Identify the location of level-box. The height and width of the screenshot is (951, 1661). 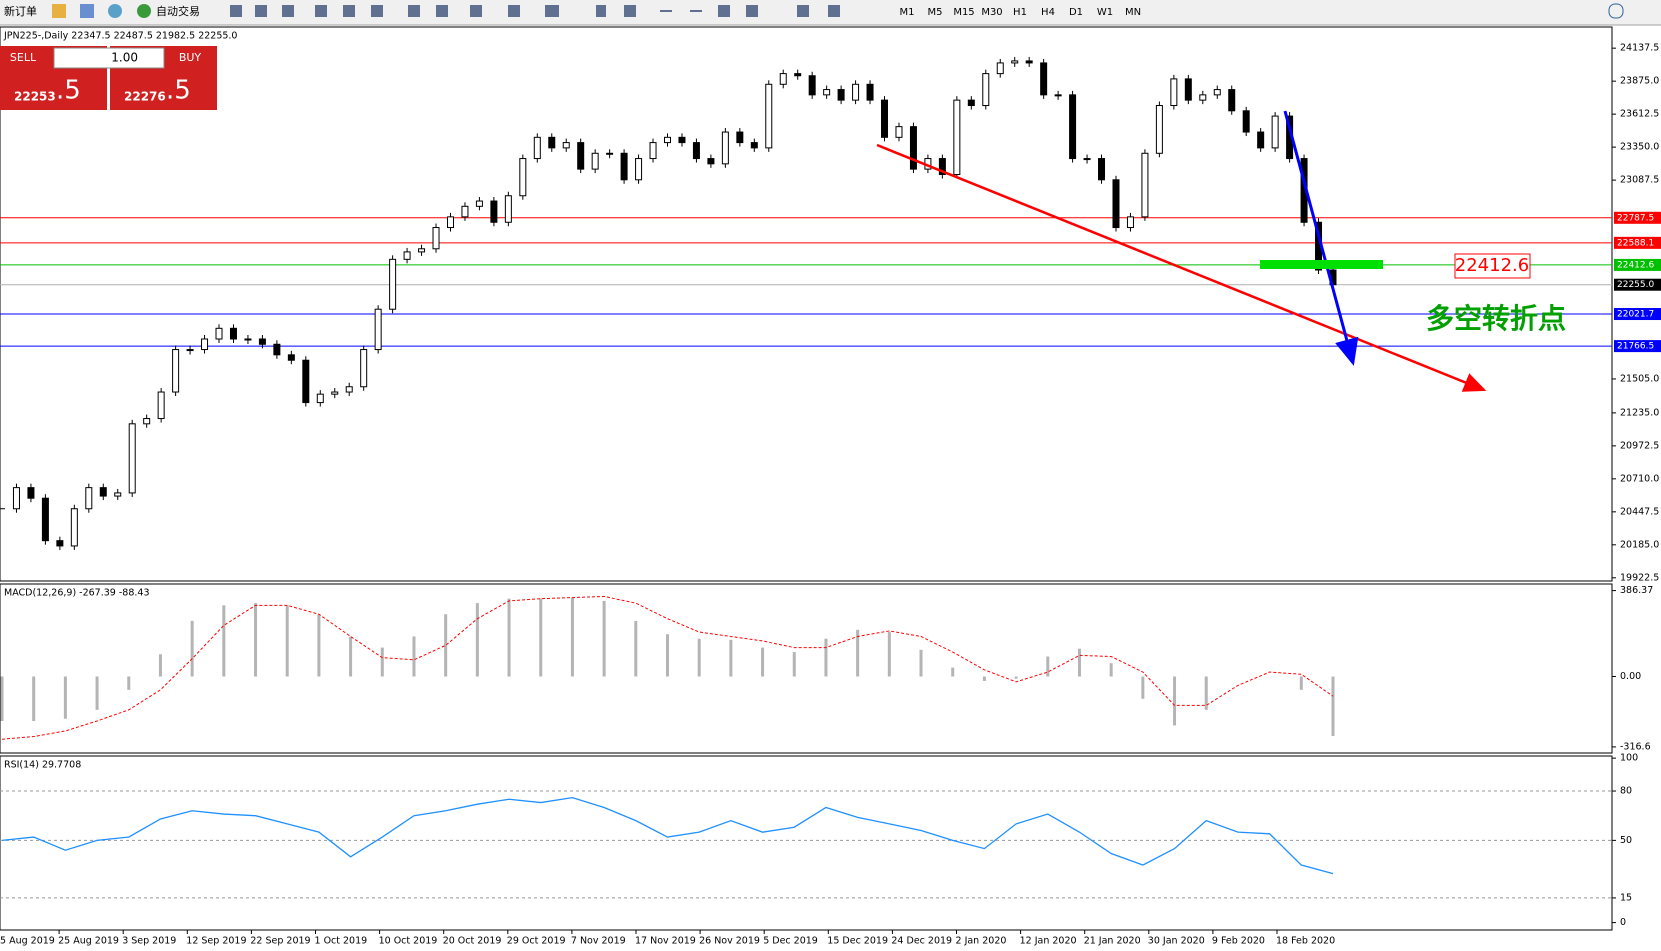
(1492, 266).